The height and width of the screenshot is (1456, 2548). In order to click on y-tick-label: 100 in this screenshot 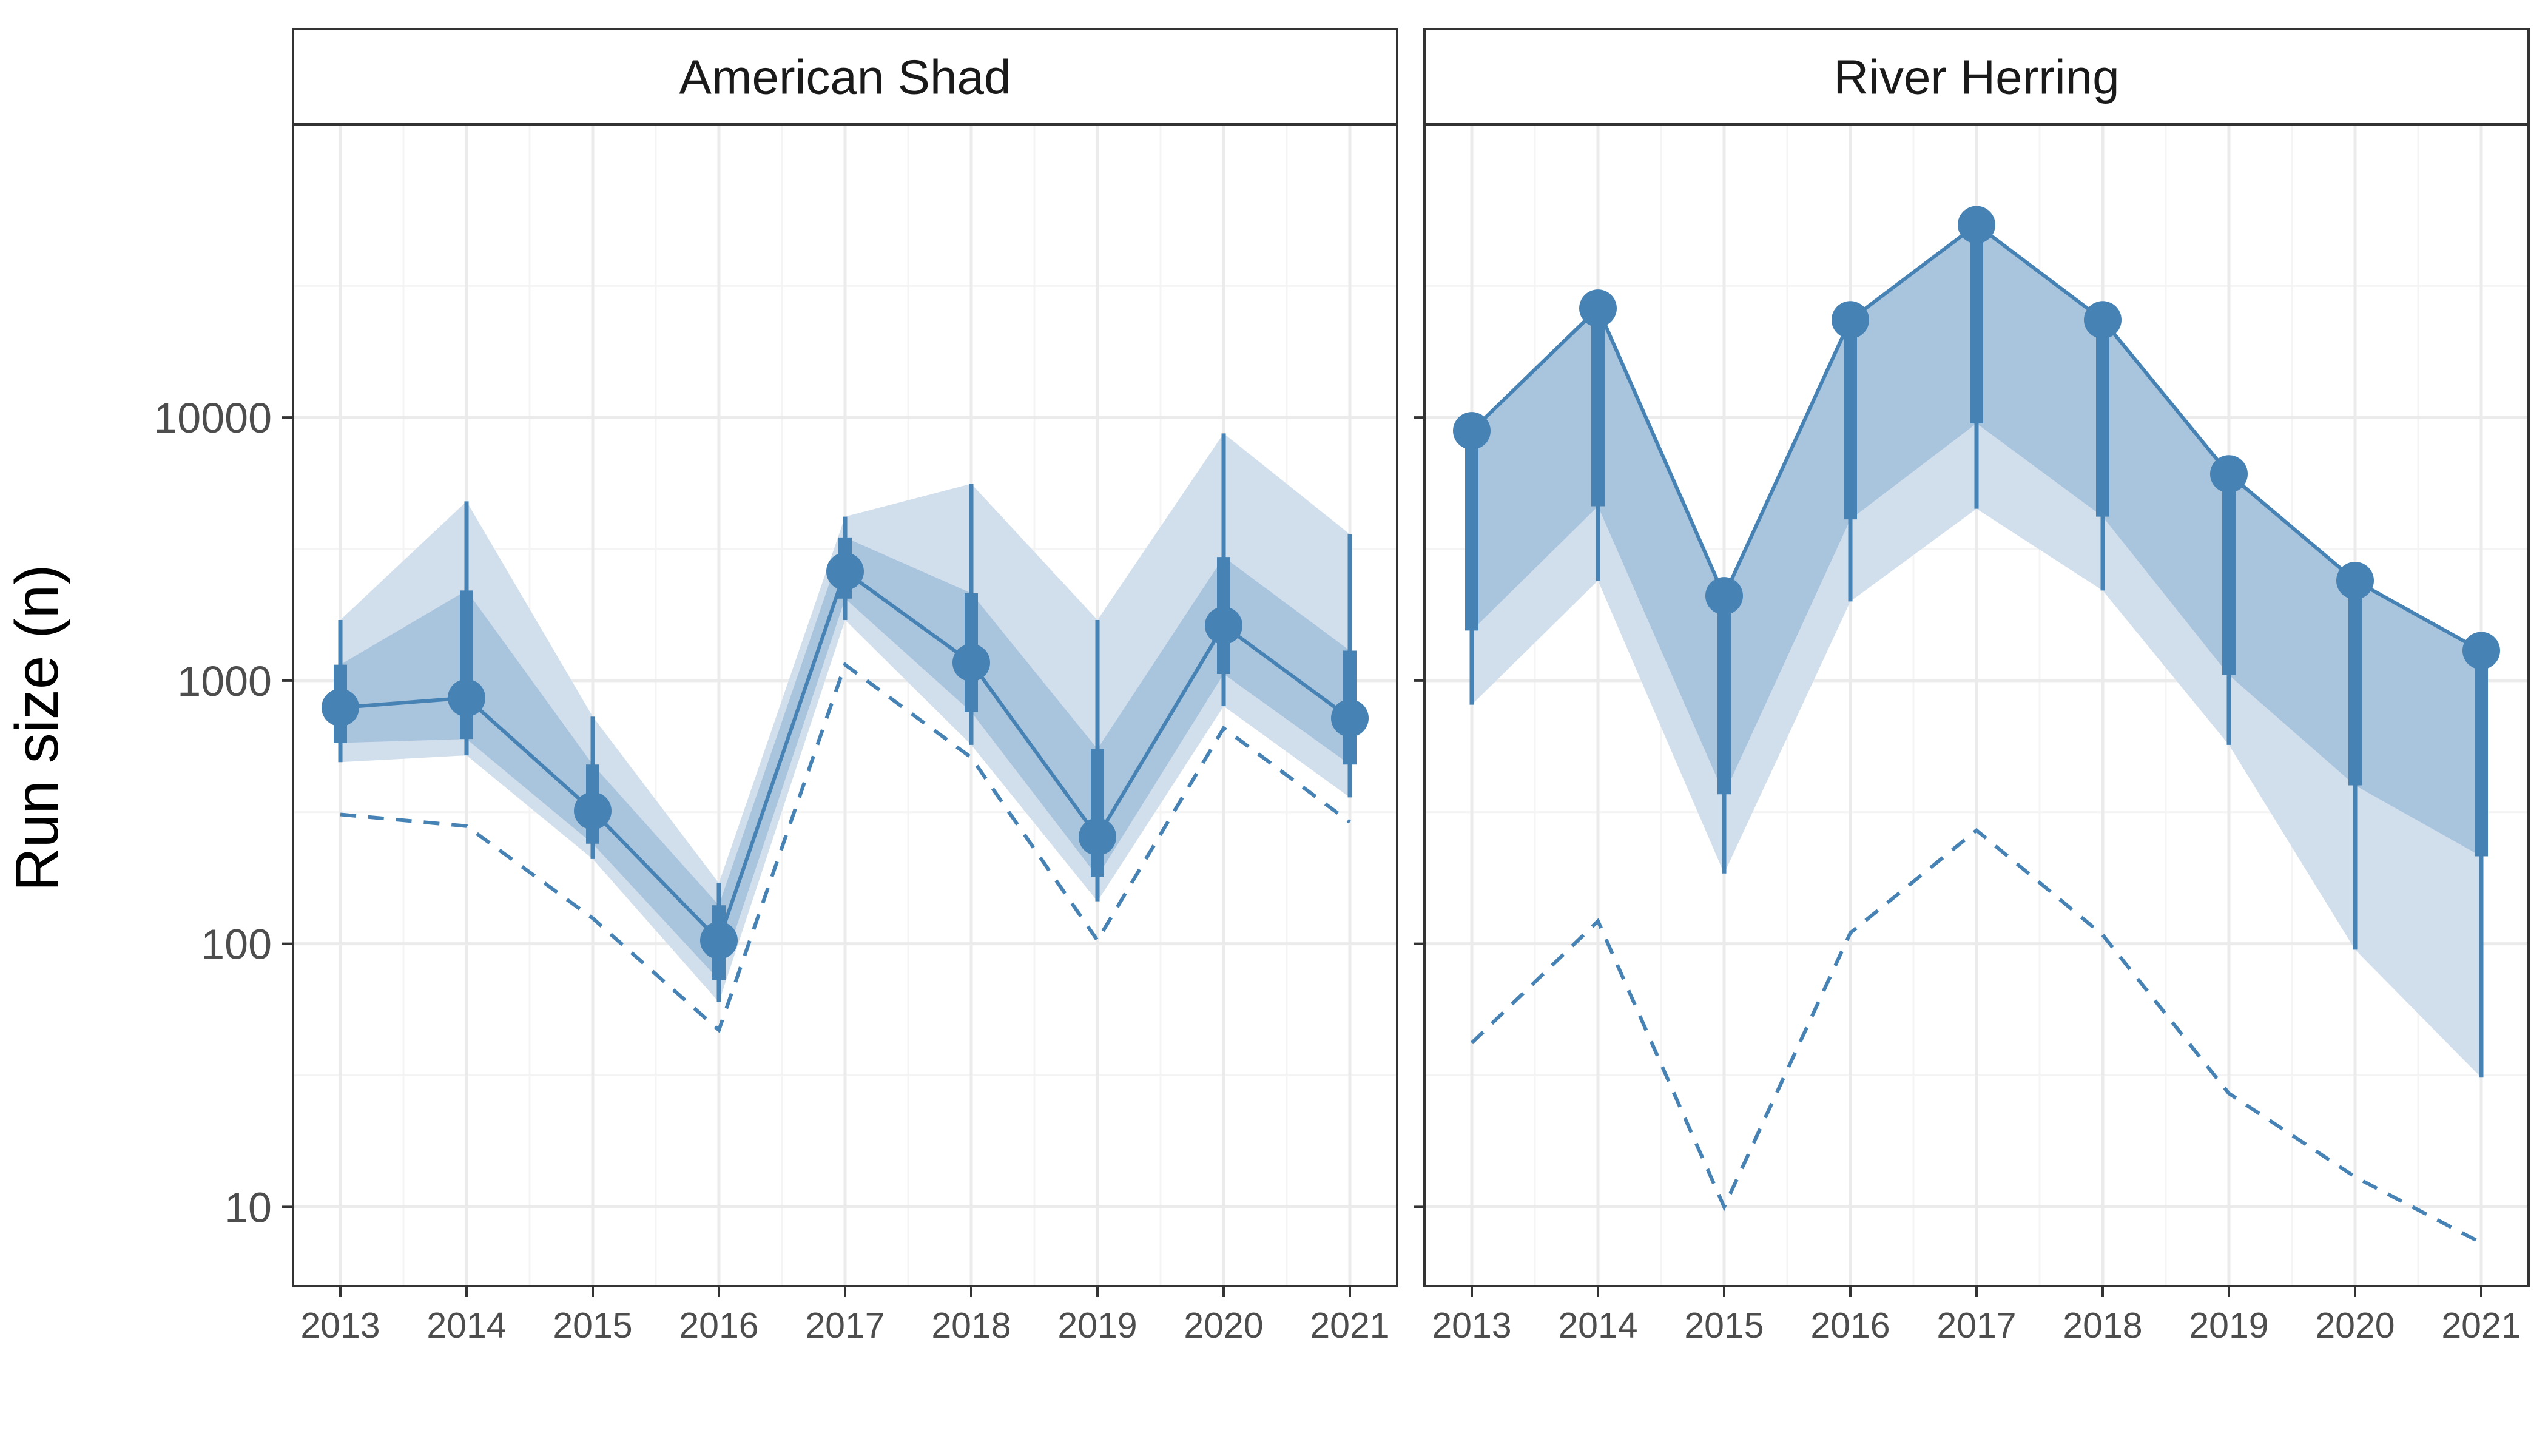, I will do `click(236, 944)`.